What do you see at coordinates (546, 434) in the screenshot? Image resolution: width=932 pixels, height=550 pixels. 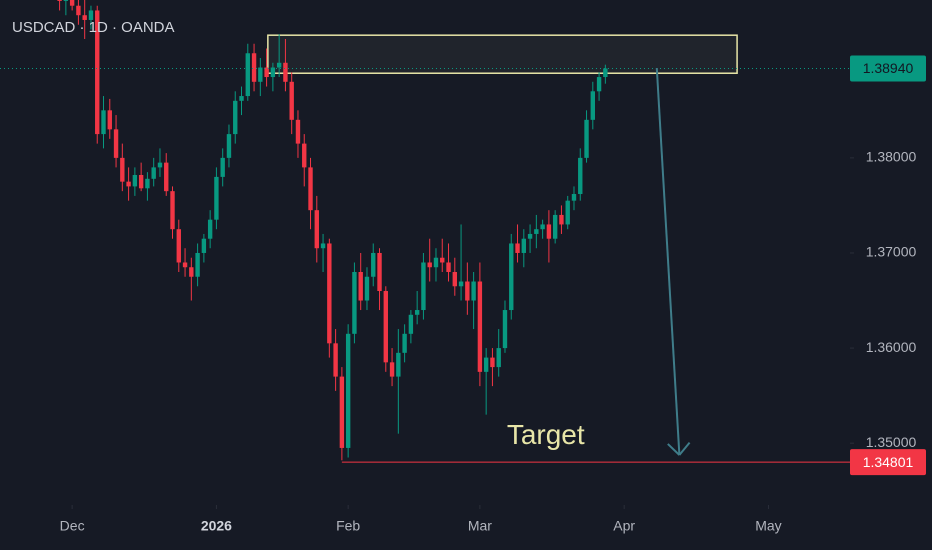 I see `annotation: Target` at bounding box center [546, 434].